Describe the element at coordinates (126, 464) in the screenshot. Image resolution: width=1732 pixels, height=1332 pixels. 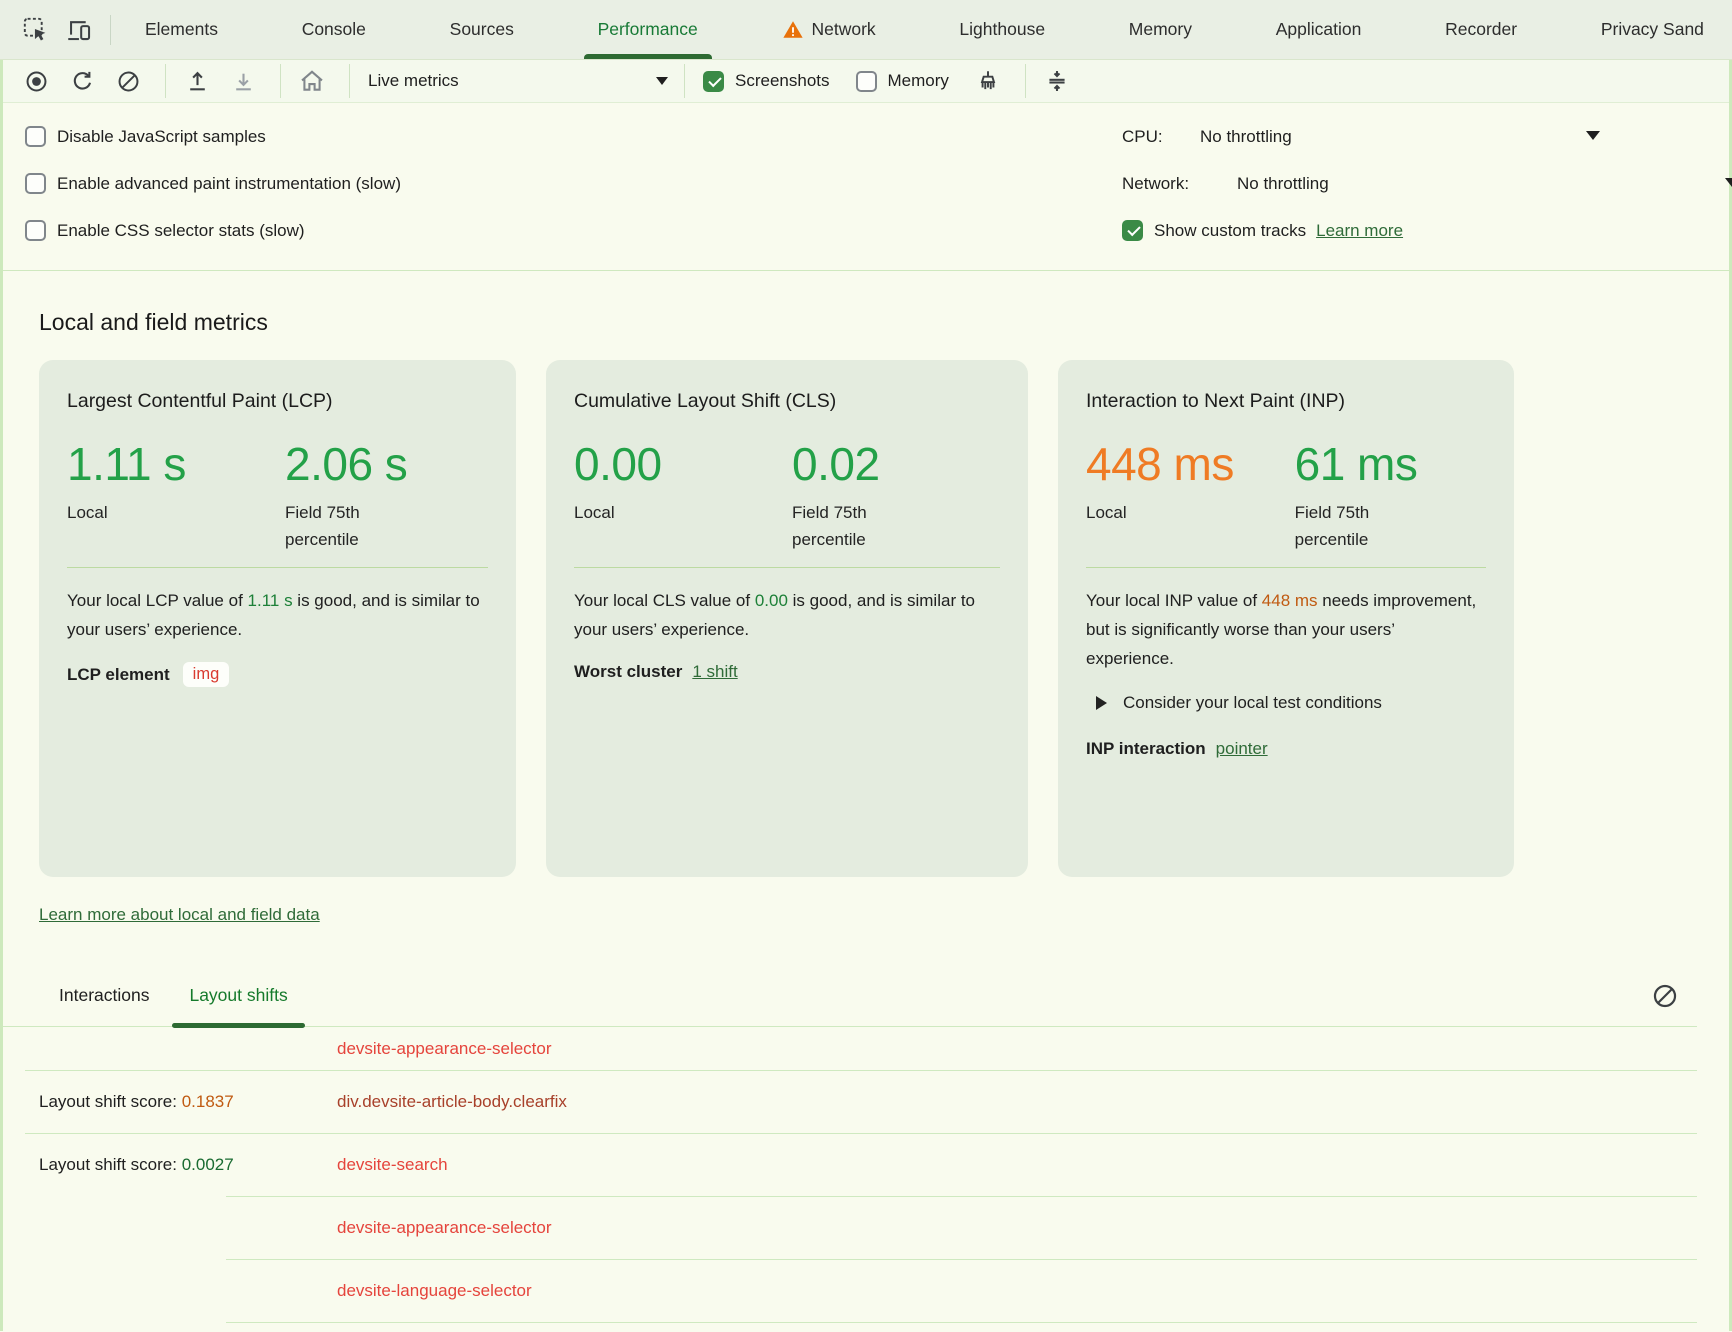
I see `lcp-local-value: 1.11 s` at that location.